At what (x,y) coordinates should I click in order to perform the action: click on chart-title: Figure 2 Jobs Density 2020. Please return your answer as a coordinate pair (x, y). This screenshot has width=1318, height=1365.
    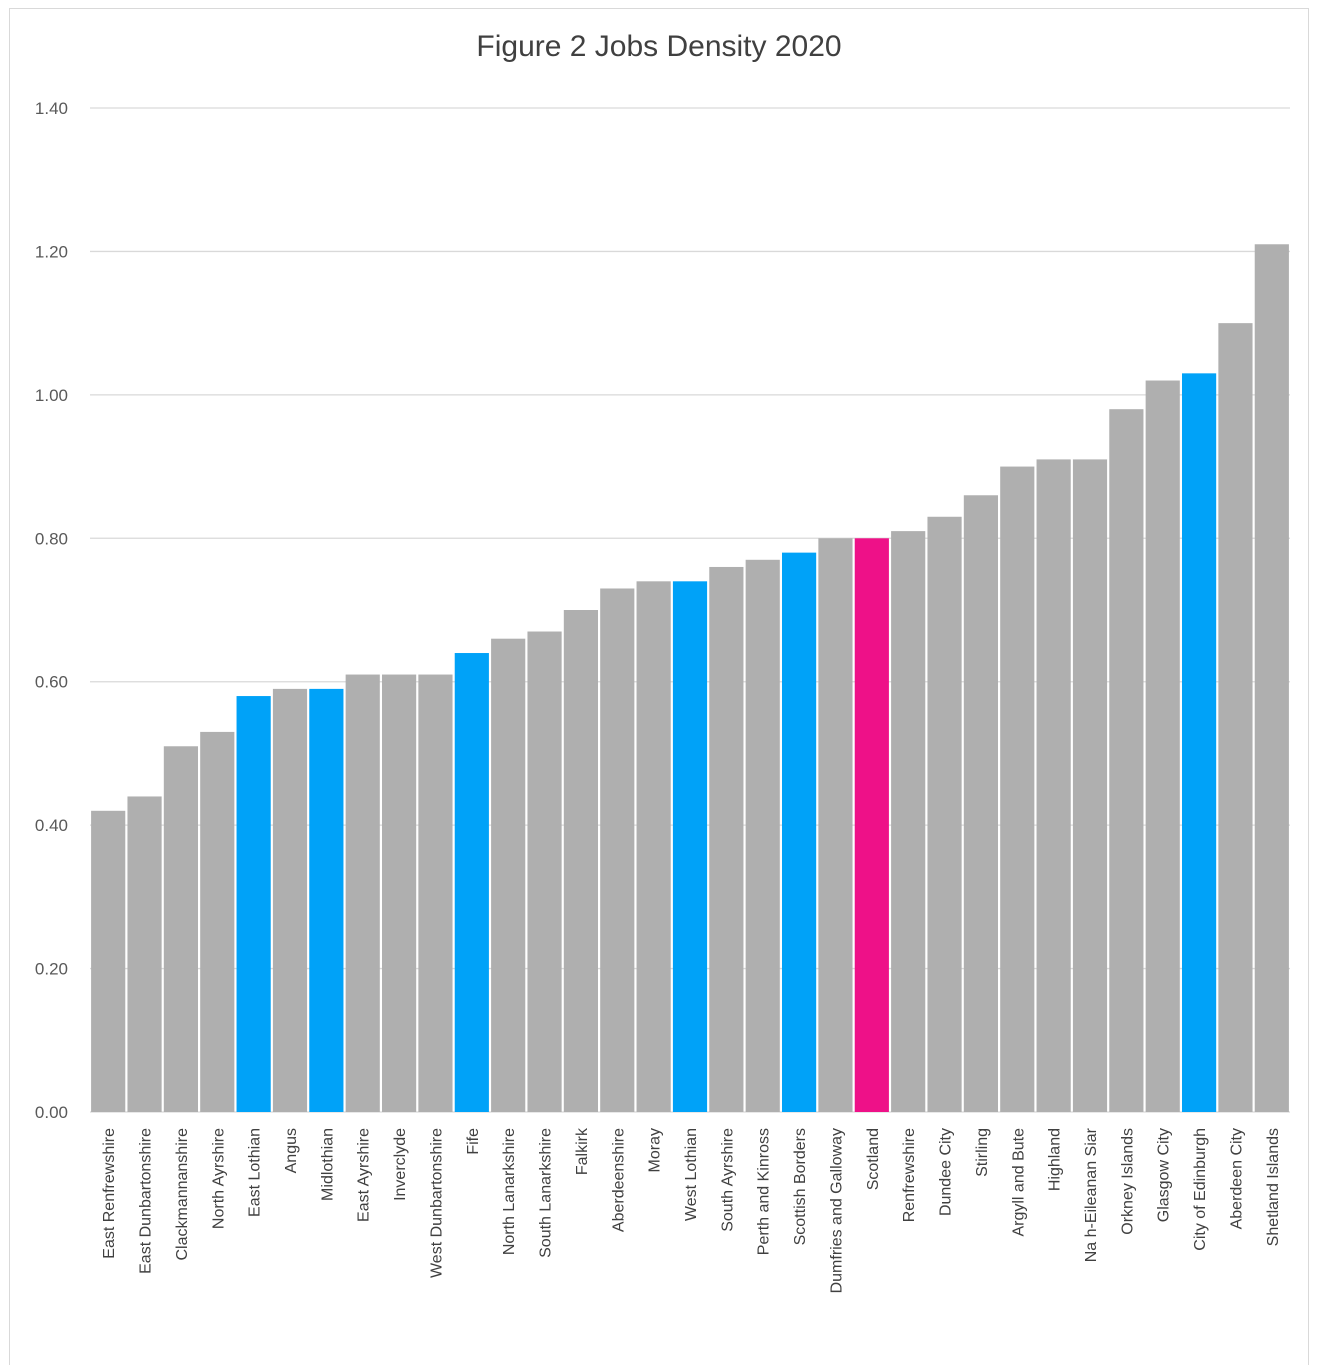
    Looking at the image, I should click on (659, 46).